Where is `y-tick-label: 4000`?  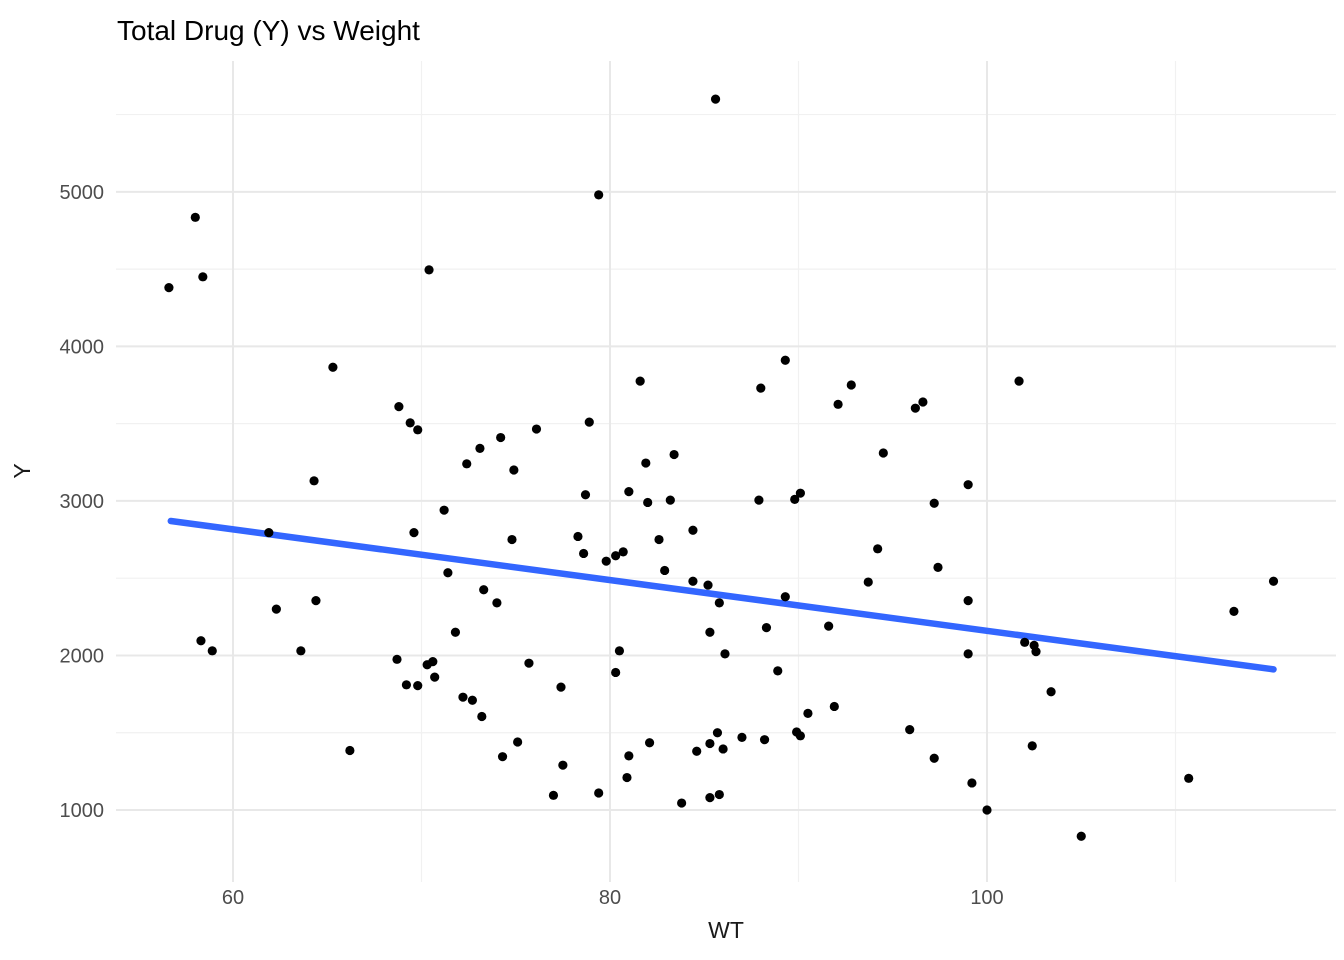 y-tick-label: 4000 is located at coordinates (82, 347).